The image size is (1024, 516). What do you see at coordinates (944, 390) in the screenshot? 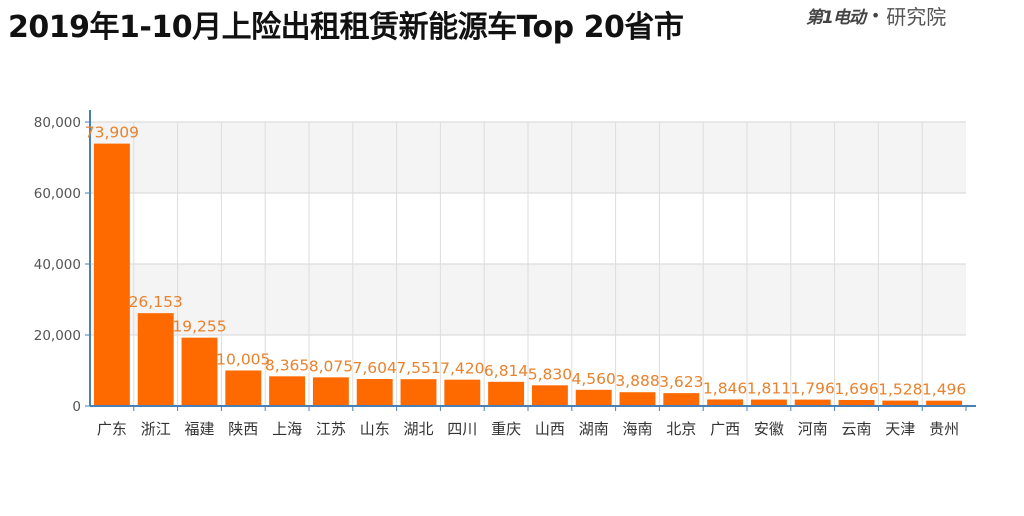
I see `data-label: 1,496` at bounding box center [944, 390].